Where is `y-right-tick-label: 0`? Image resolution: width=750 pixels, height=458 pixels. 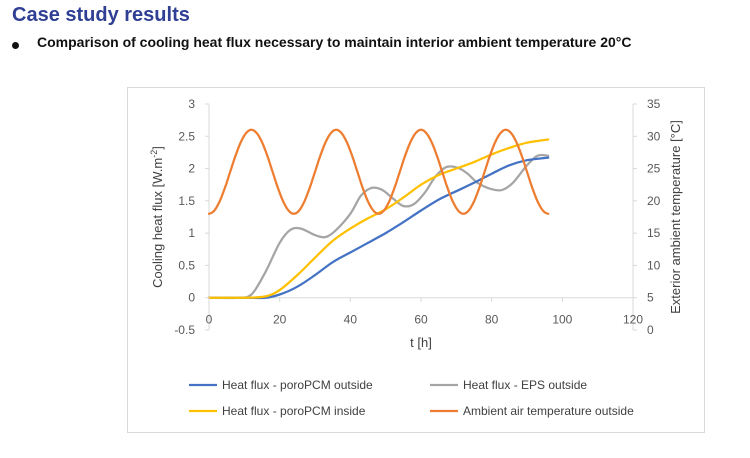
y-right-tick-label: 0 is located at coordinates (650, 330).